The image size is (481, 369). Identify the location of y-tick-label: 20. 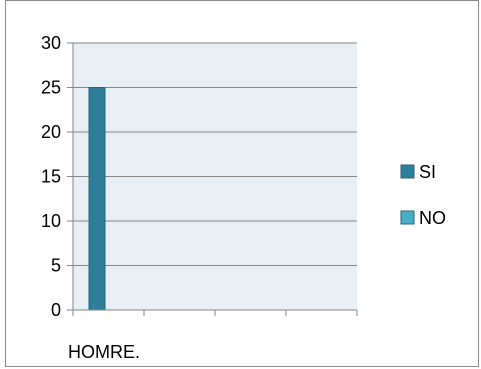
(51, 132).